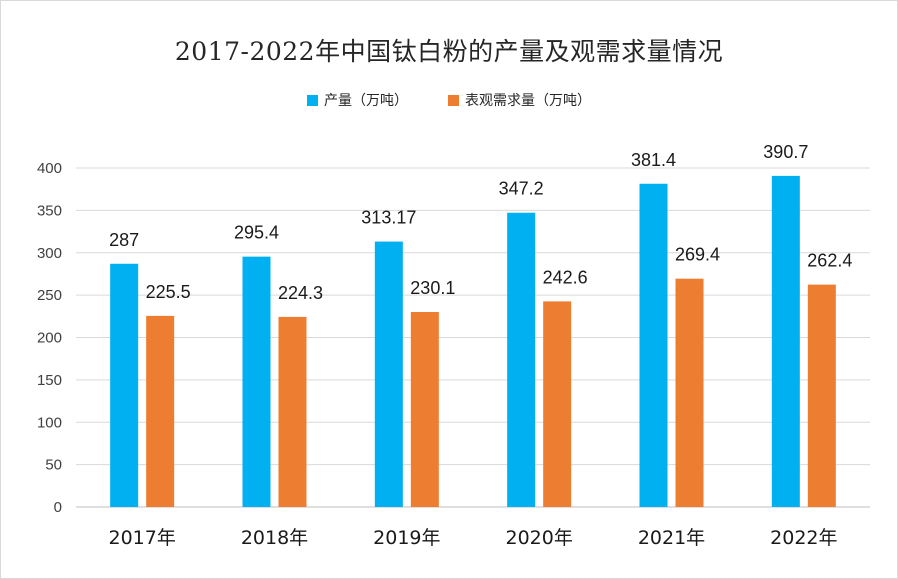 The image size is (898, 579). Describe the element at coordinates (49, 168) in the screenshot. I see `y-tick-label: 400` at that location.